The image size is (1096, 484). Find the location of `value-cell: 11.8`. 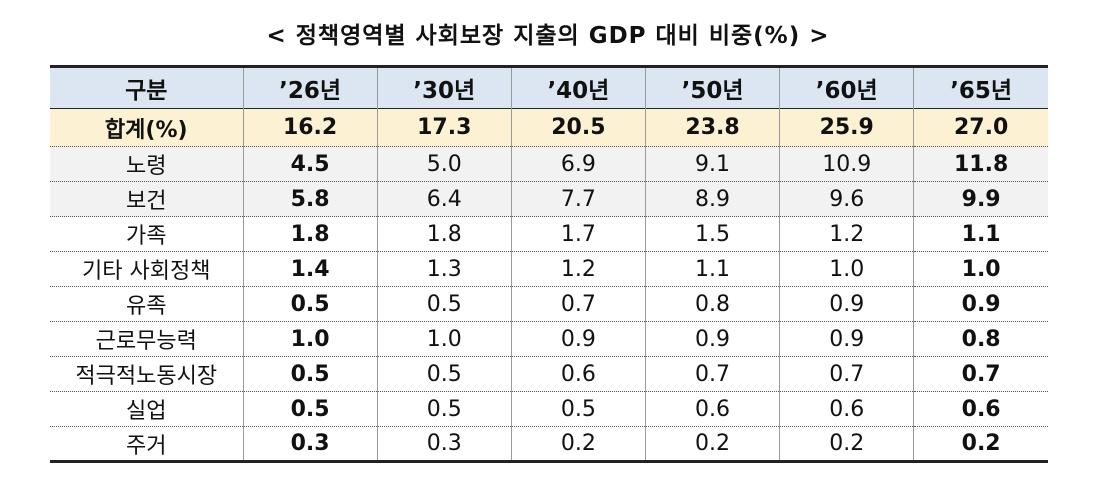

value-cell: 11.8 is located at coordinates (980, 164).